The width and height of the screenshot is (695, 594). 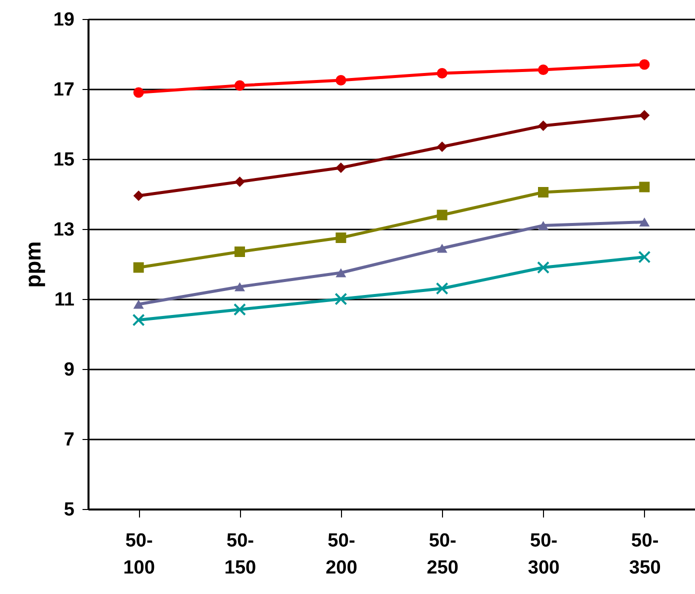 What do you see at coordinates (64, 300) in the screenshot?
I see `y-tick-label: 11` at bounding box center [64, 300].